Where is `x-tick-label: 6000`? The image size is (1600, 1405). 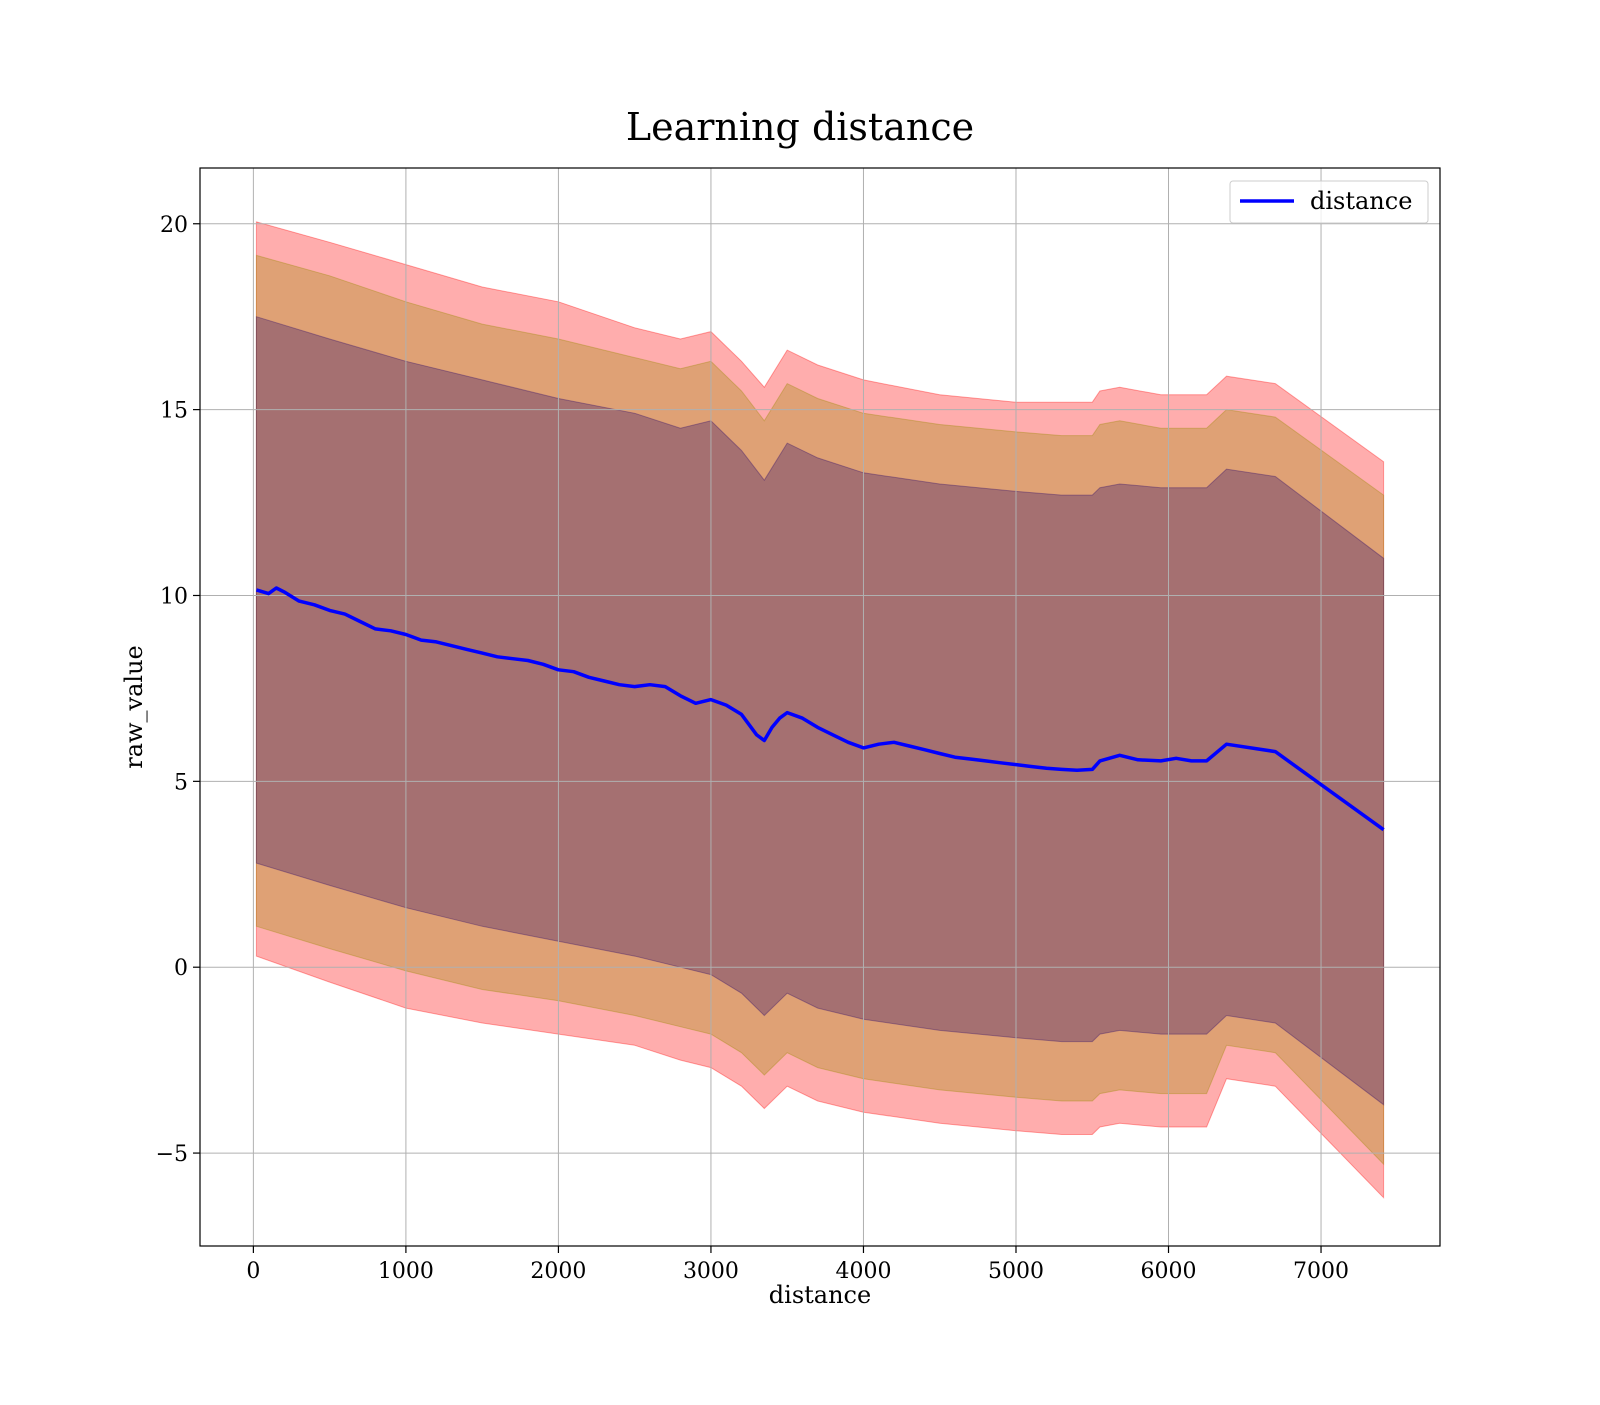 x-tick-label: 6000 is located at coordinates (1169, 1271).